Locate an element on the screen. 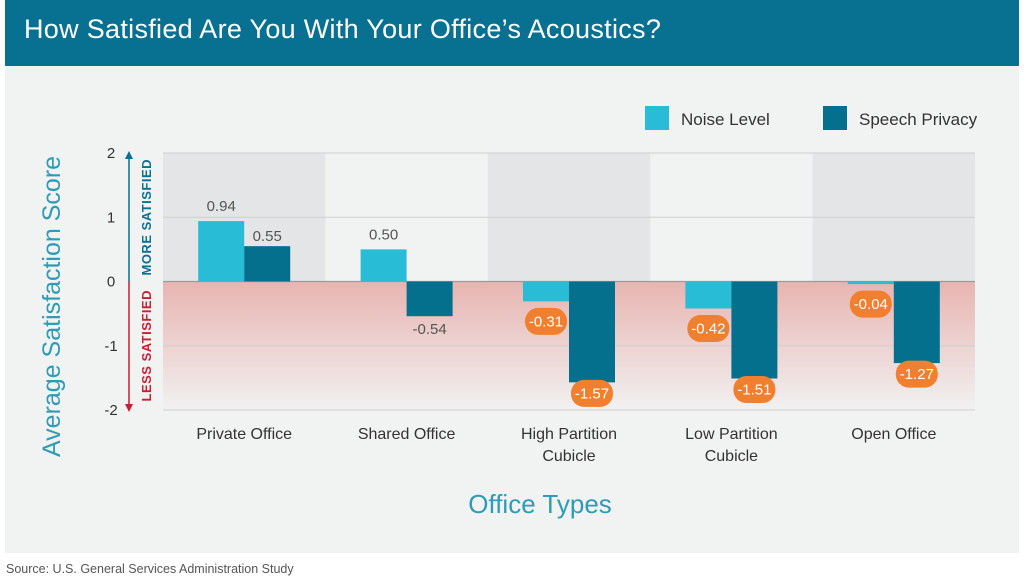 The width and height of the screenshot is (1028, 580). data-label: 0.50 is located at coordinates (383, 234).